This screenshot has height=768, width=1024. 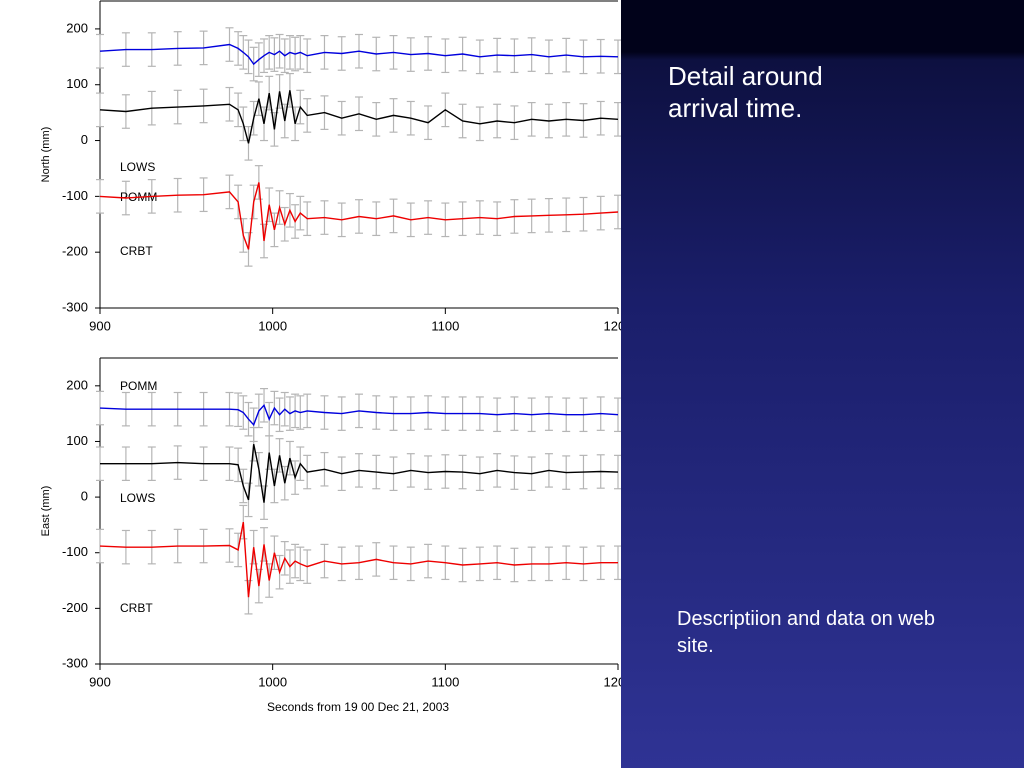 What do you see at coordinates (806, 632) in the screenshot?
I see `note: Descriptiion and data on web site.` at bounding box center [806, 632].